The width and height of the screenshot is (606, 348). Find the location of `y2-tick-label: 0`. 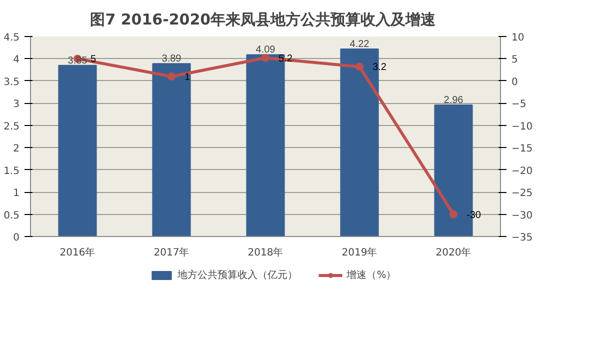

y2-tick-label: 0 is located at coordinates (515, 82).